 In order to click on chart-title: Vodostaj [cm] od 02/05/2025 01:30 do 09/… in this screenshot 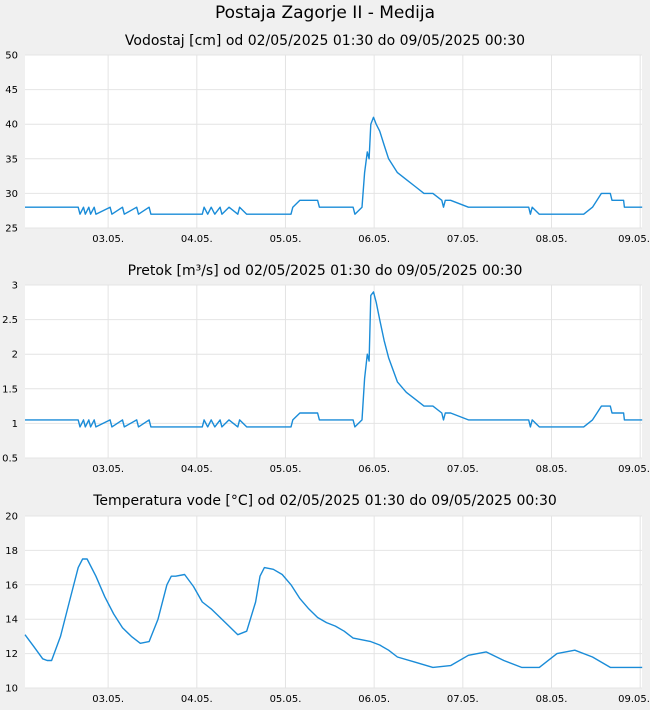, I will do `click(325, 41)`.